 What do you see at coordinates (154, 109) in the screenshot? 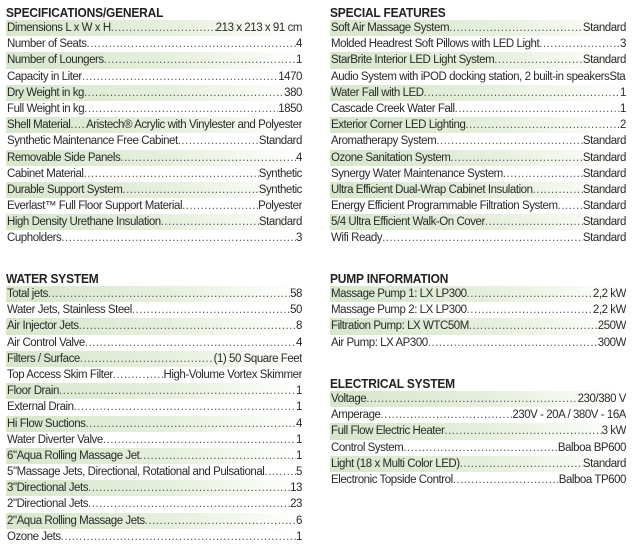
I see `spec-row: Full Weight in kg 1850` at bounding box center [154, 109].